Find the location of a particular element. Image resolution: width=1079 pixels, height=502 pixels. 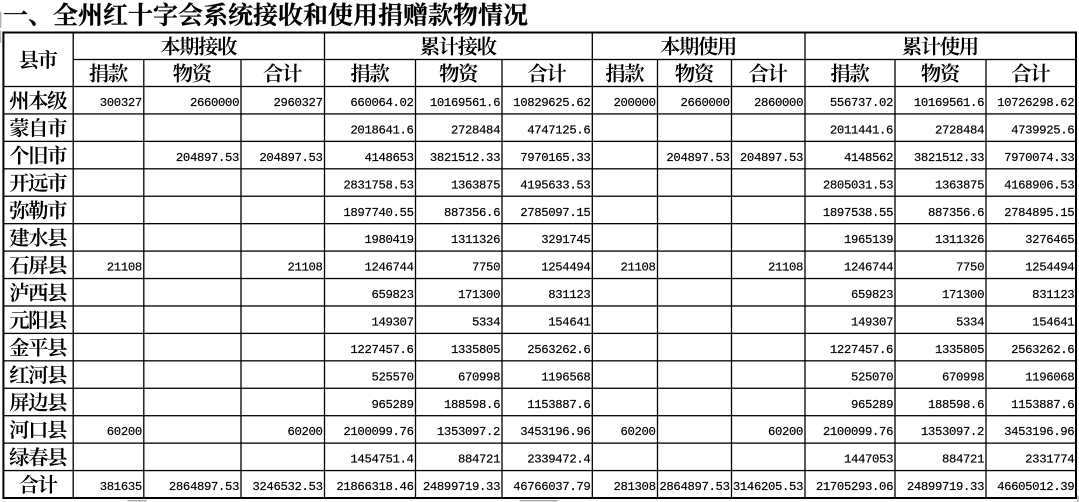

svg-text: 7970074.33 is located at coordinates (1039, 158).